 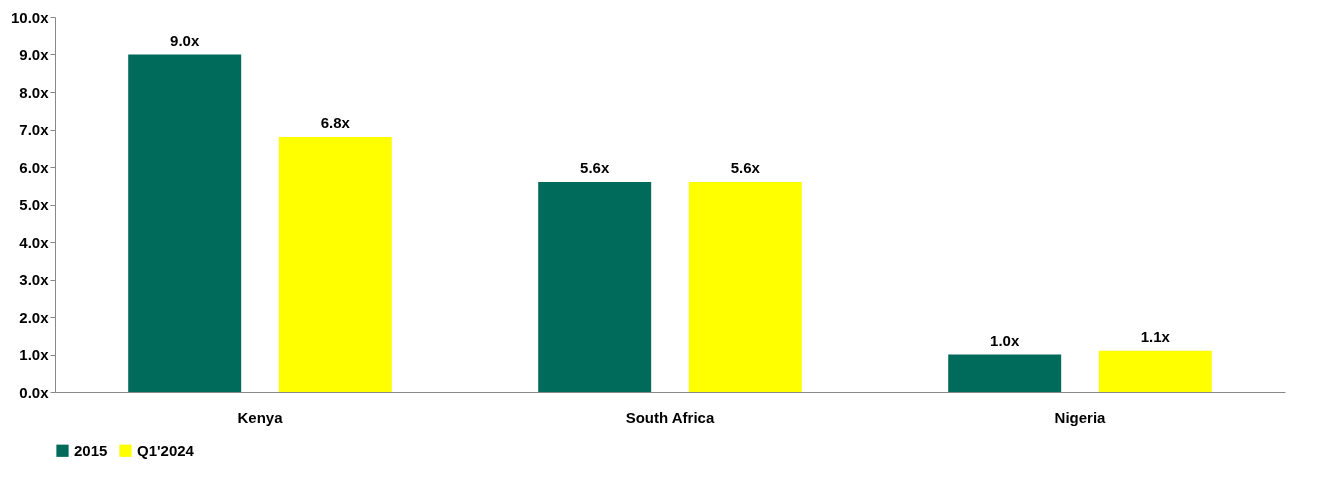 I want to click on y-tick-label: 4.0x, so click(x=34, y=242).